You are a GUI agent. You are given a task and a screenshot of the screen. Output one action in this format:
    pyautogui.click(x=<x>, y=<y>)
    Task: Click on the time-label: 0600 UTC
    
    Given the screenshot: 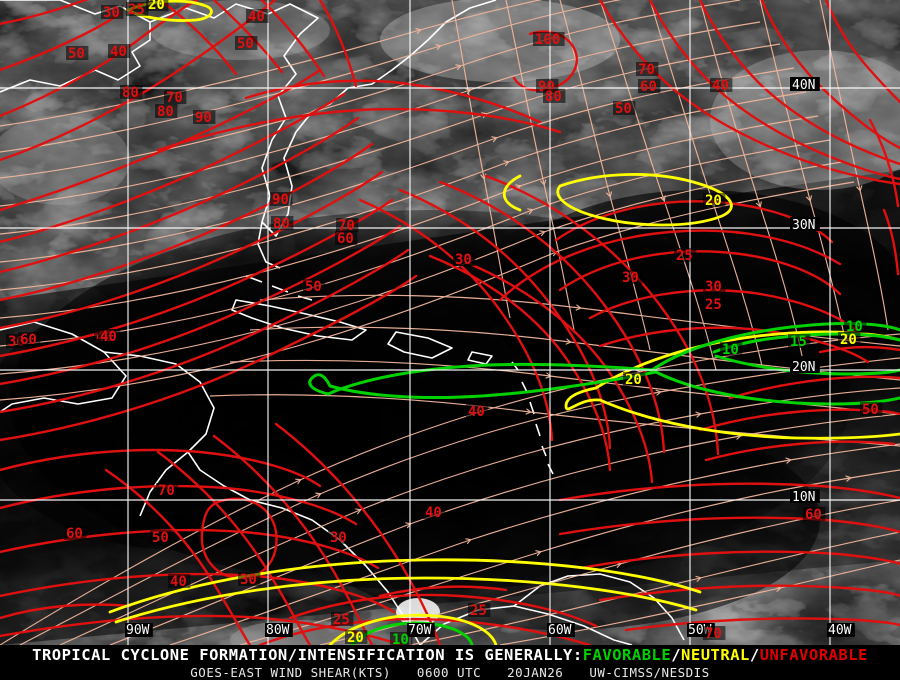 What is the action you would take?
    pyautogui.click(x=449, y=672)
    